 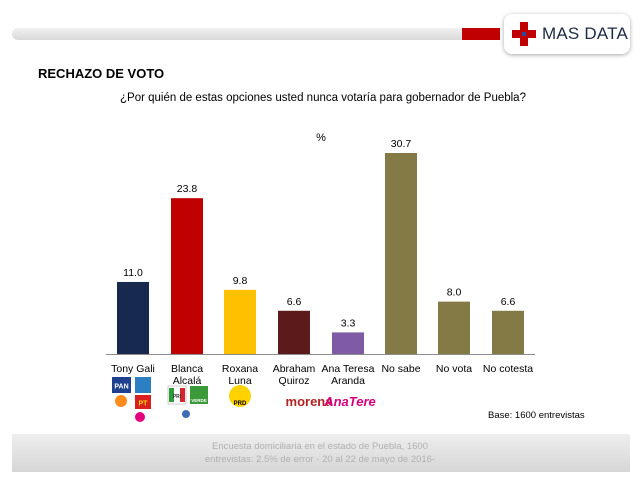 I want to click on unit-label: %, so click(x=321, y=138).